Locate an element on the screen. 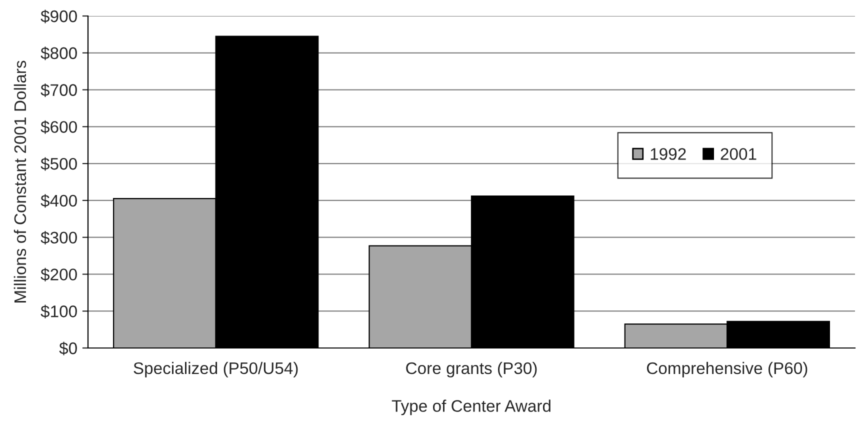 This screenshot has height=428, width=863. y-tick-label: $900 is located at coordinates (58, 17).